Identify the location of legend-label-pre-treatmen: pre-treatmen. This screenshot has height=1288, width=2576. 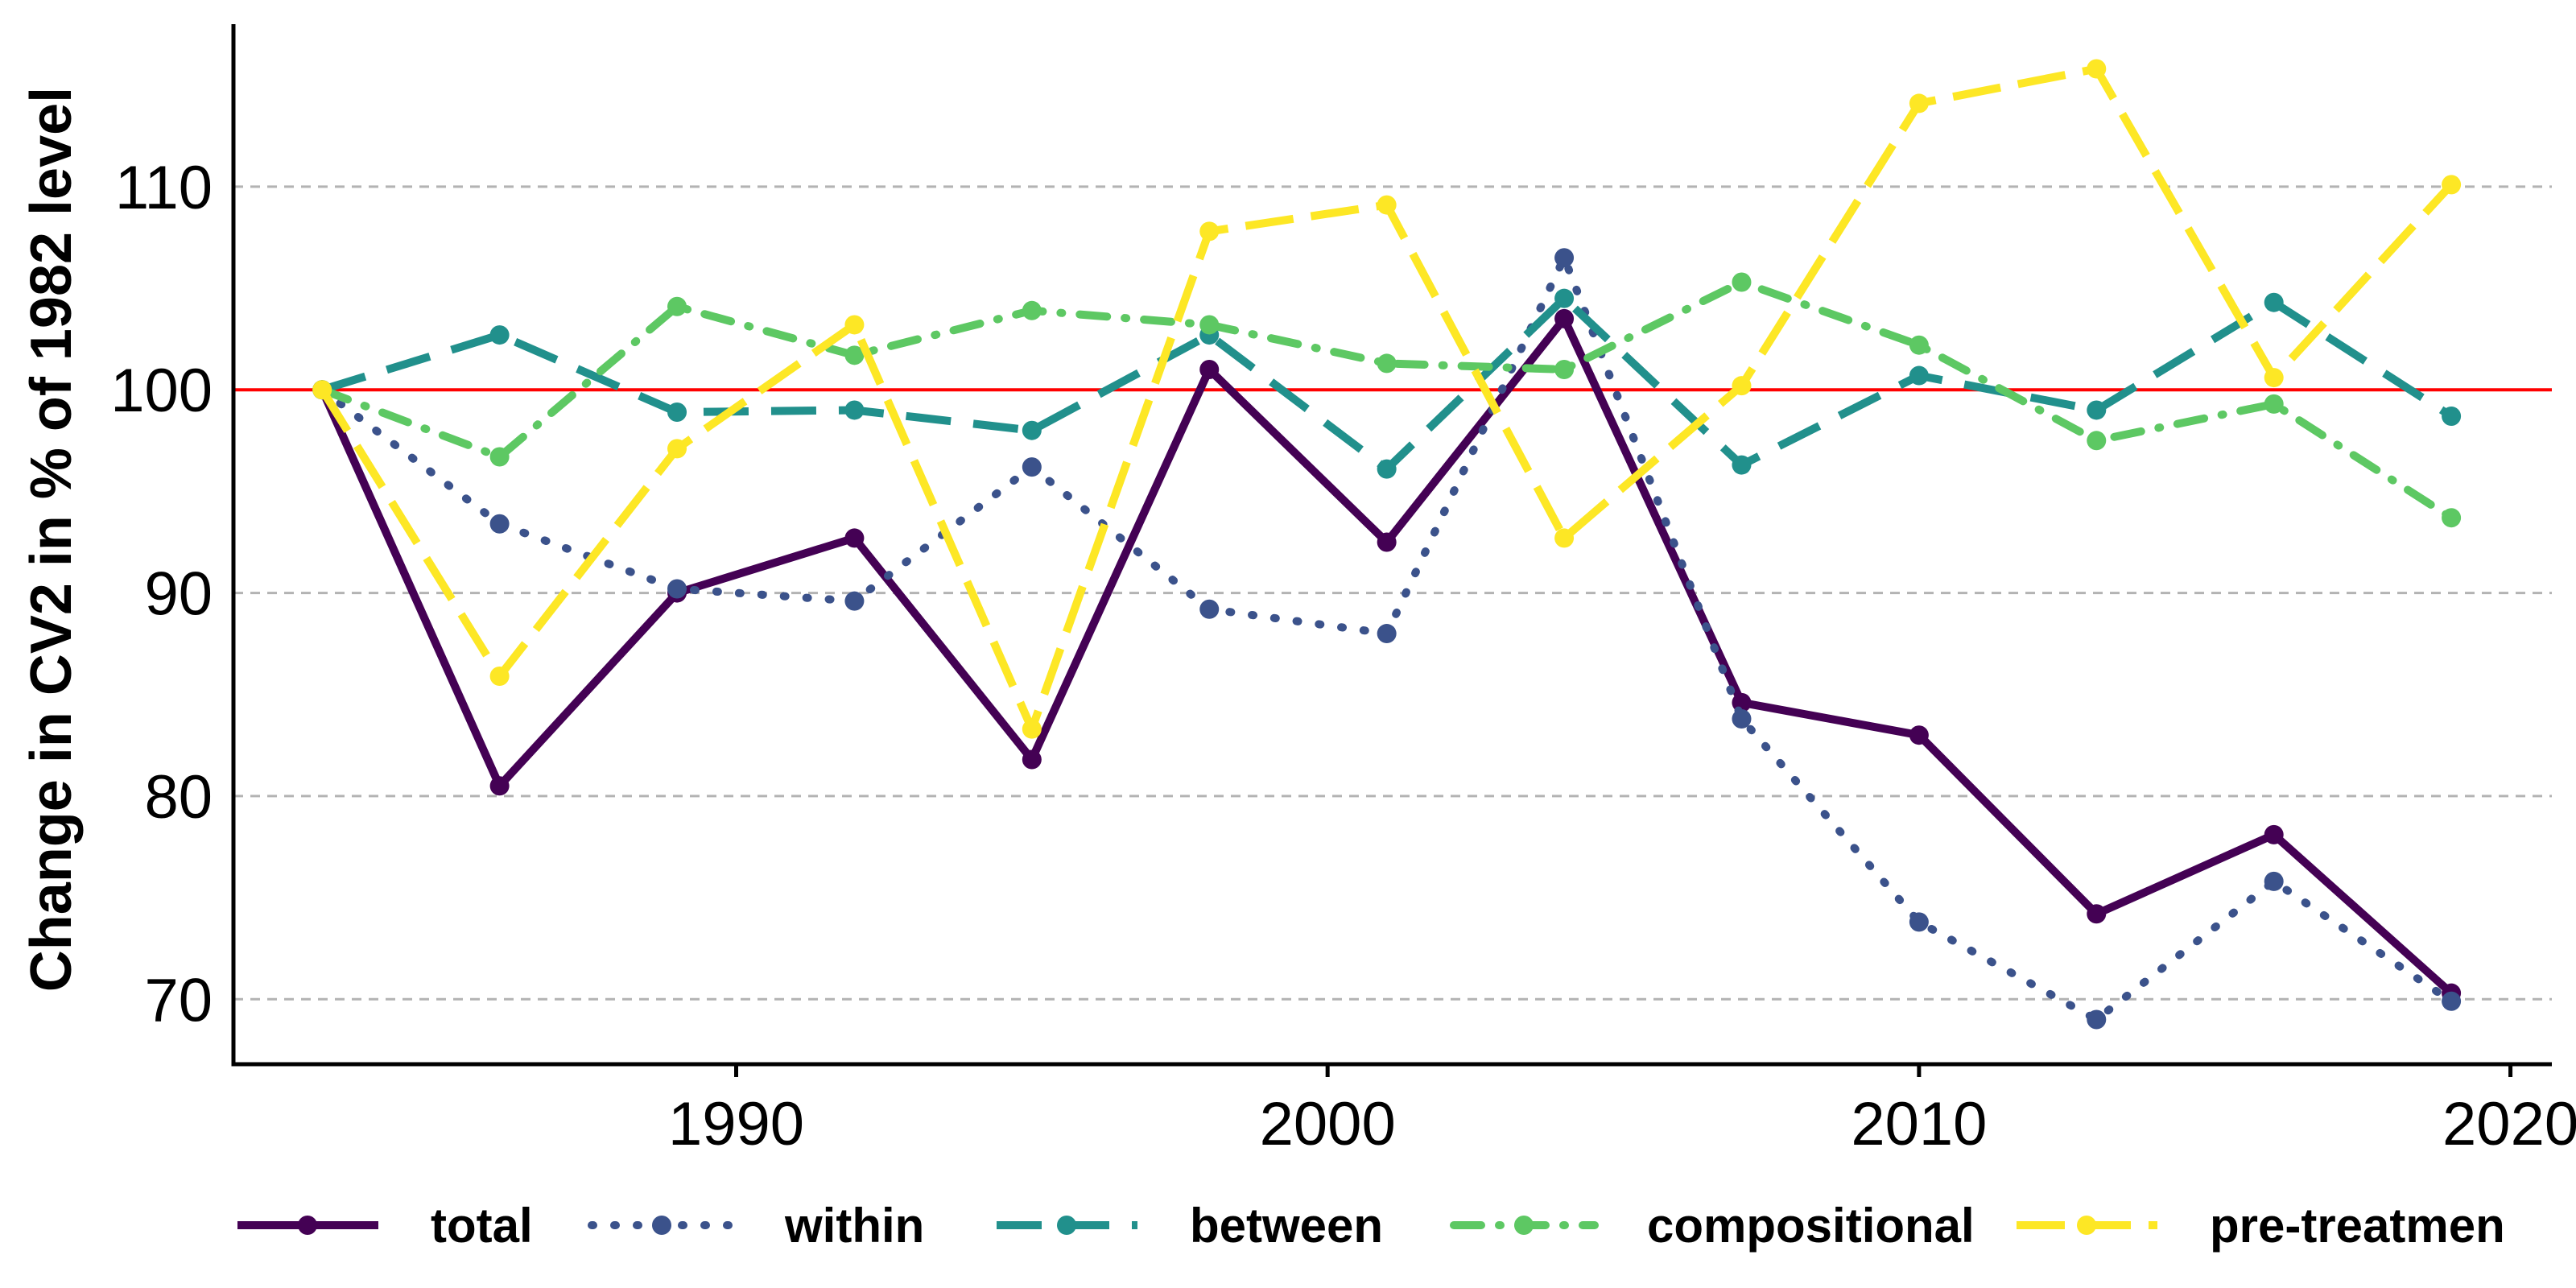
(2357, 1226).